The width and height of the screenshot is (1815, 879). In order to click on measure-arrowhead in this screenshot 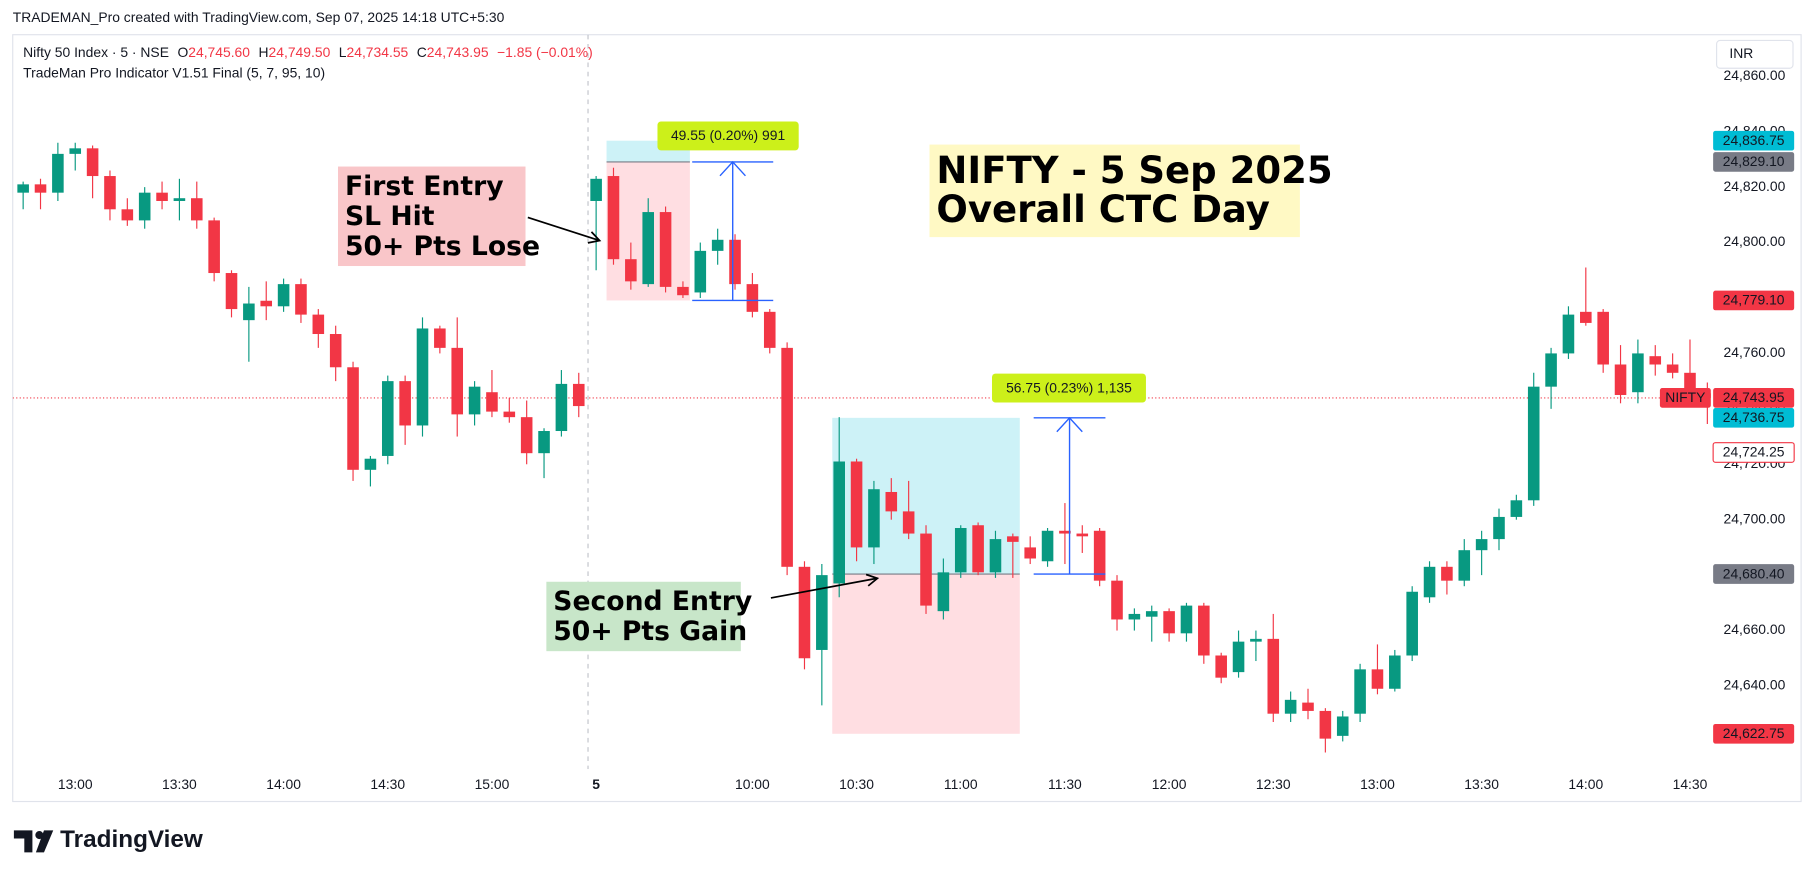, I will do `click(1069, 424)`.